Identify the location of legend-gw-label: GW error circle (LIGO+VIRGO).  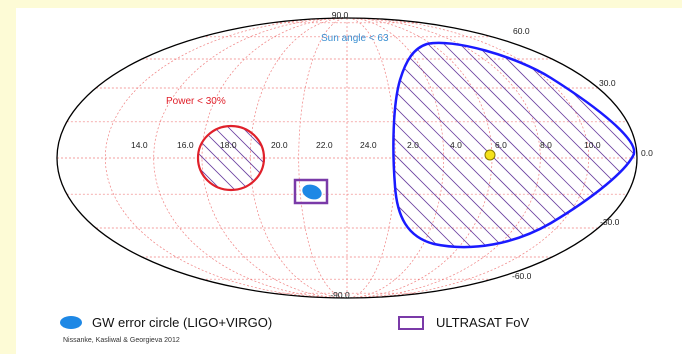
(182, 322).